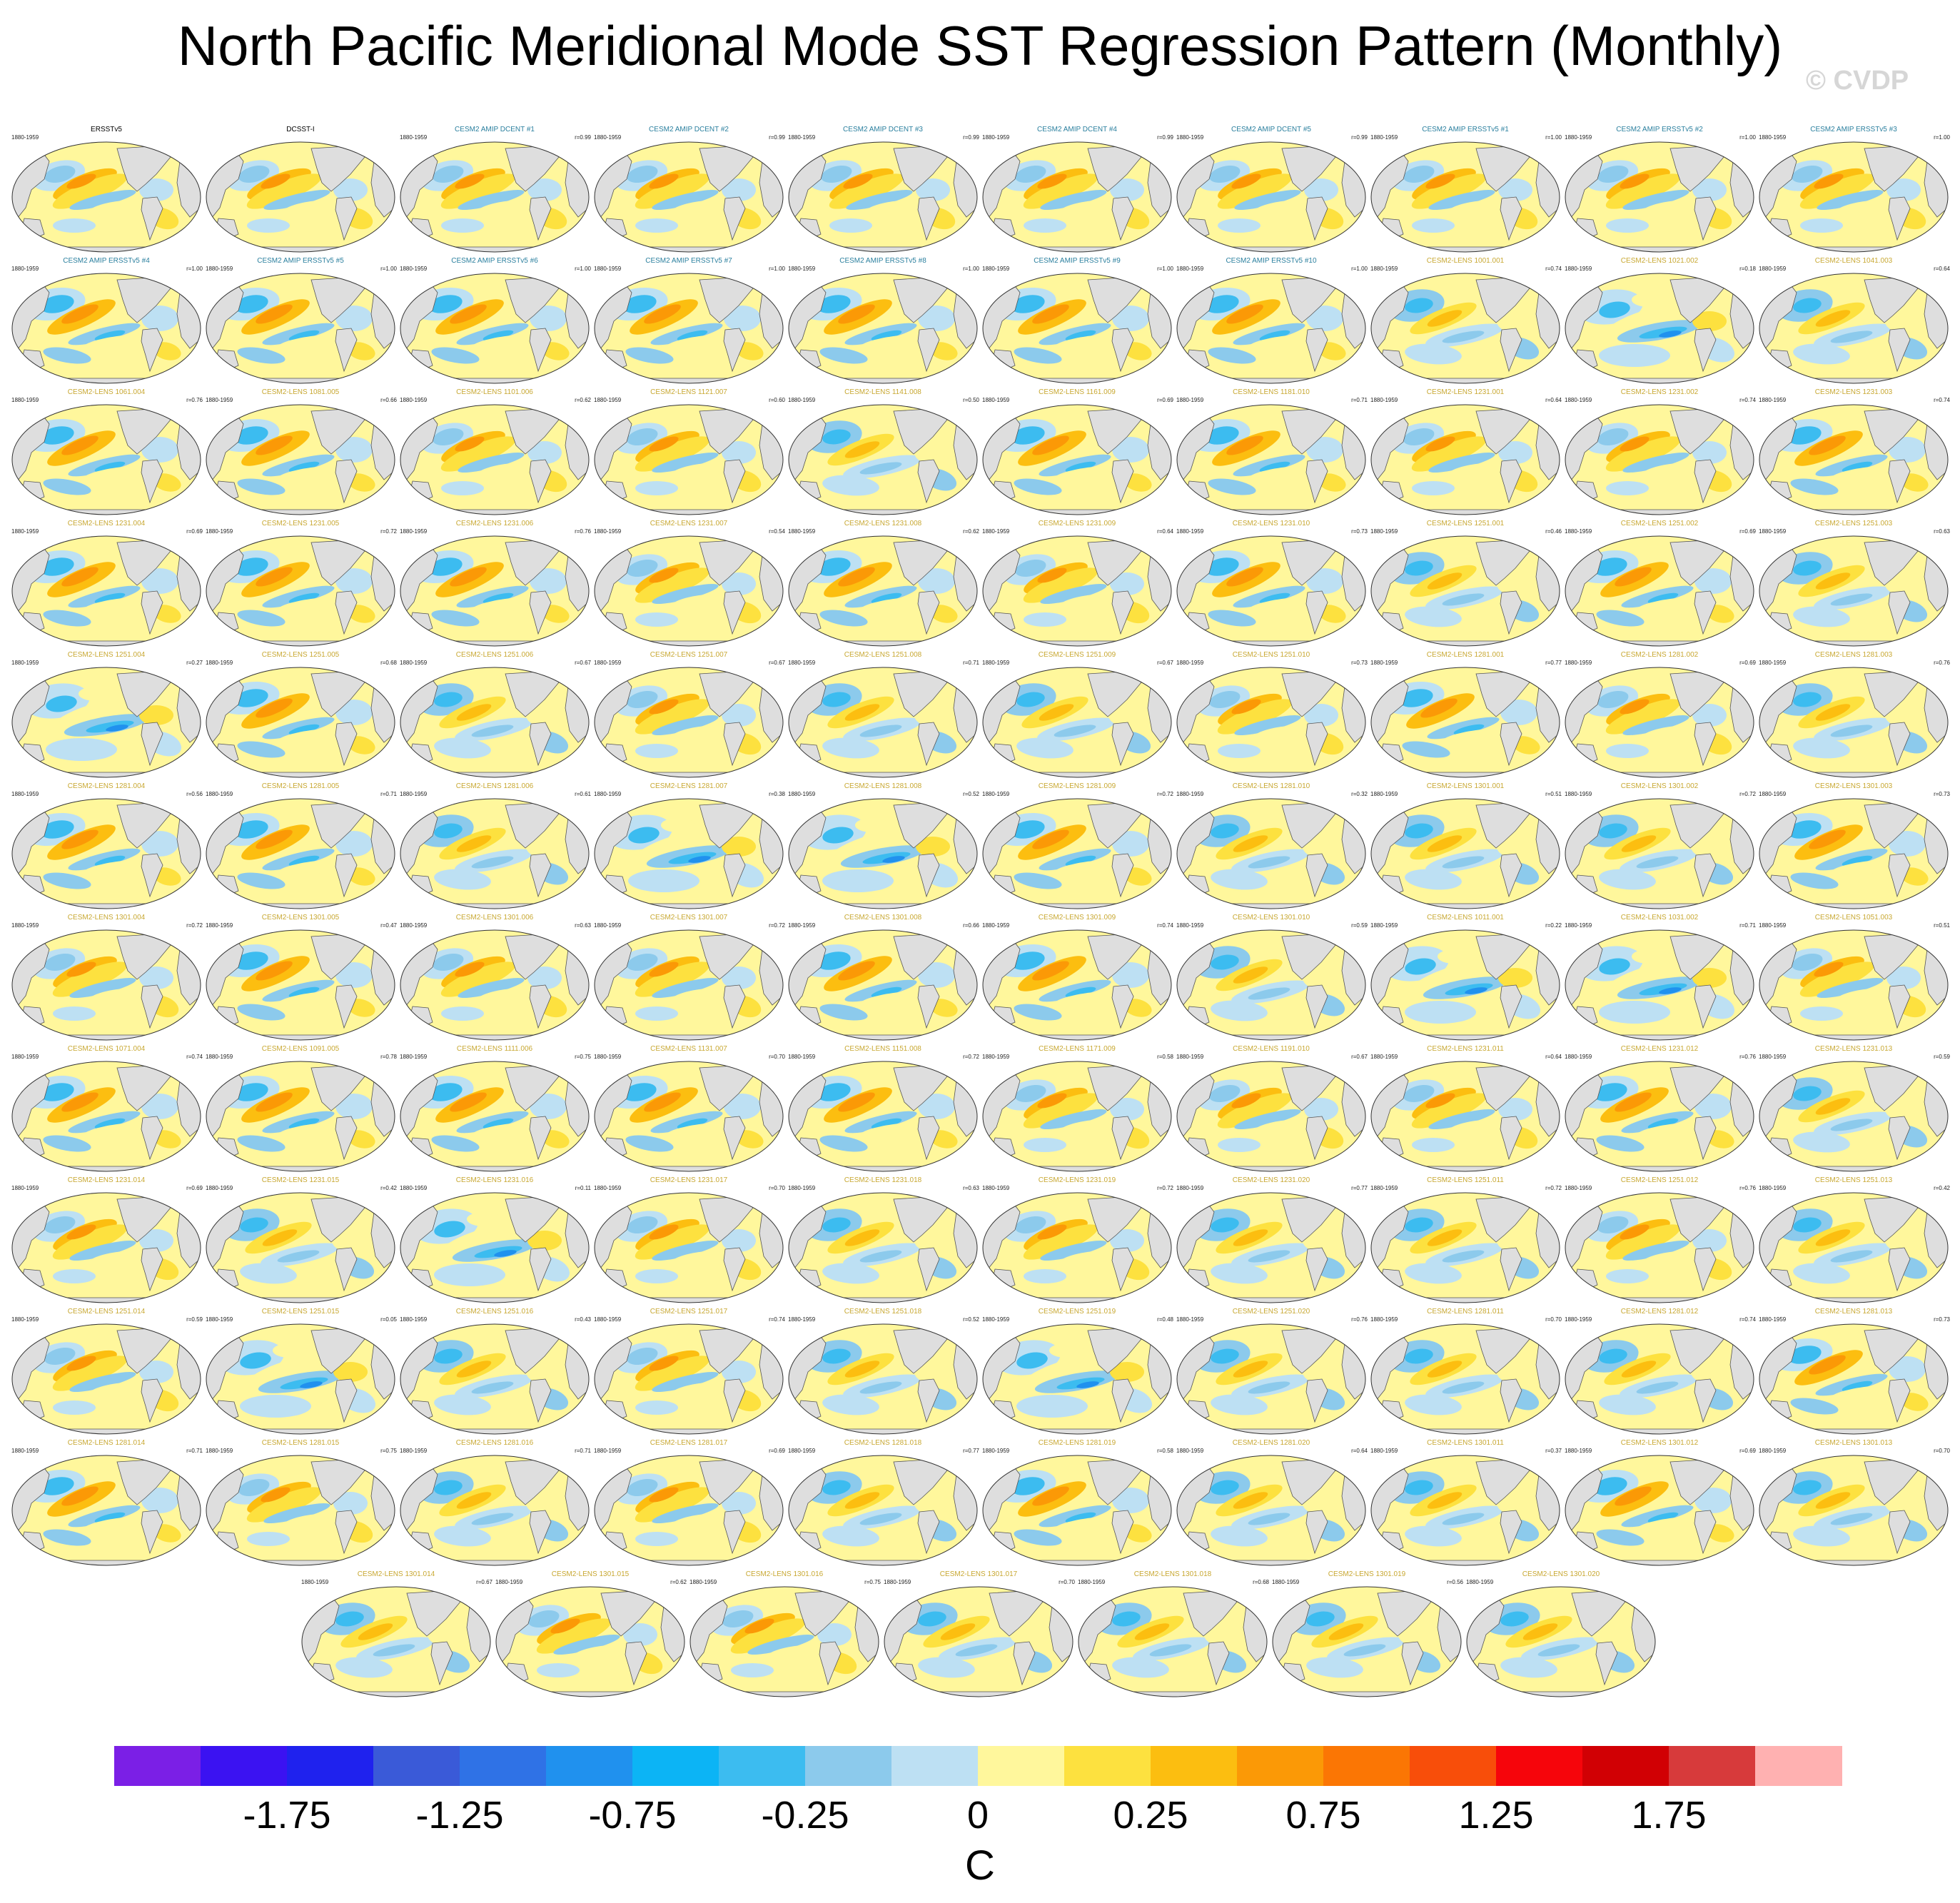  Describe the element at coordinates (1077, 716) in the screenshot. I see `map-panel: CESM2-LENS 1251.009 1880-1959 r=0.67` at that location.